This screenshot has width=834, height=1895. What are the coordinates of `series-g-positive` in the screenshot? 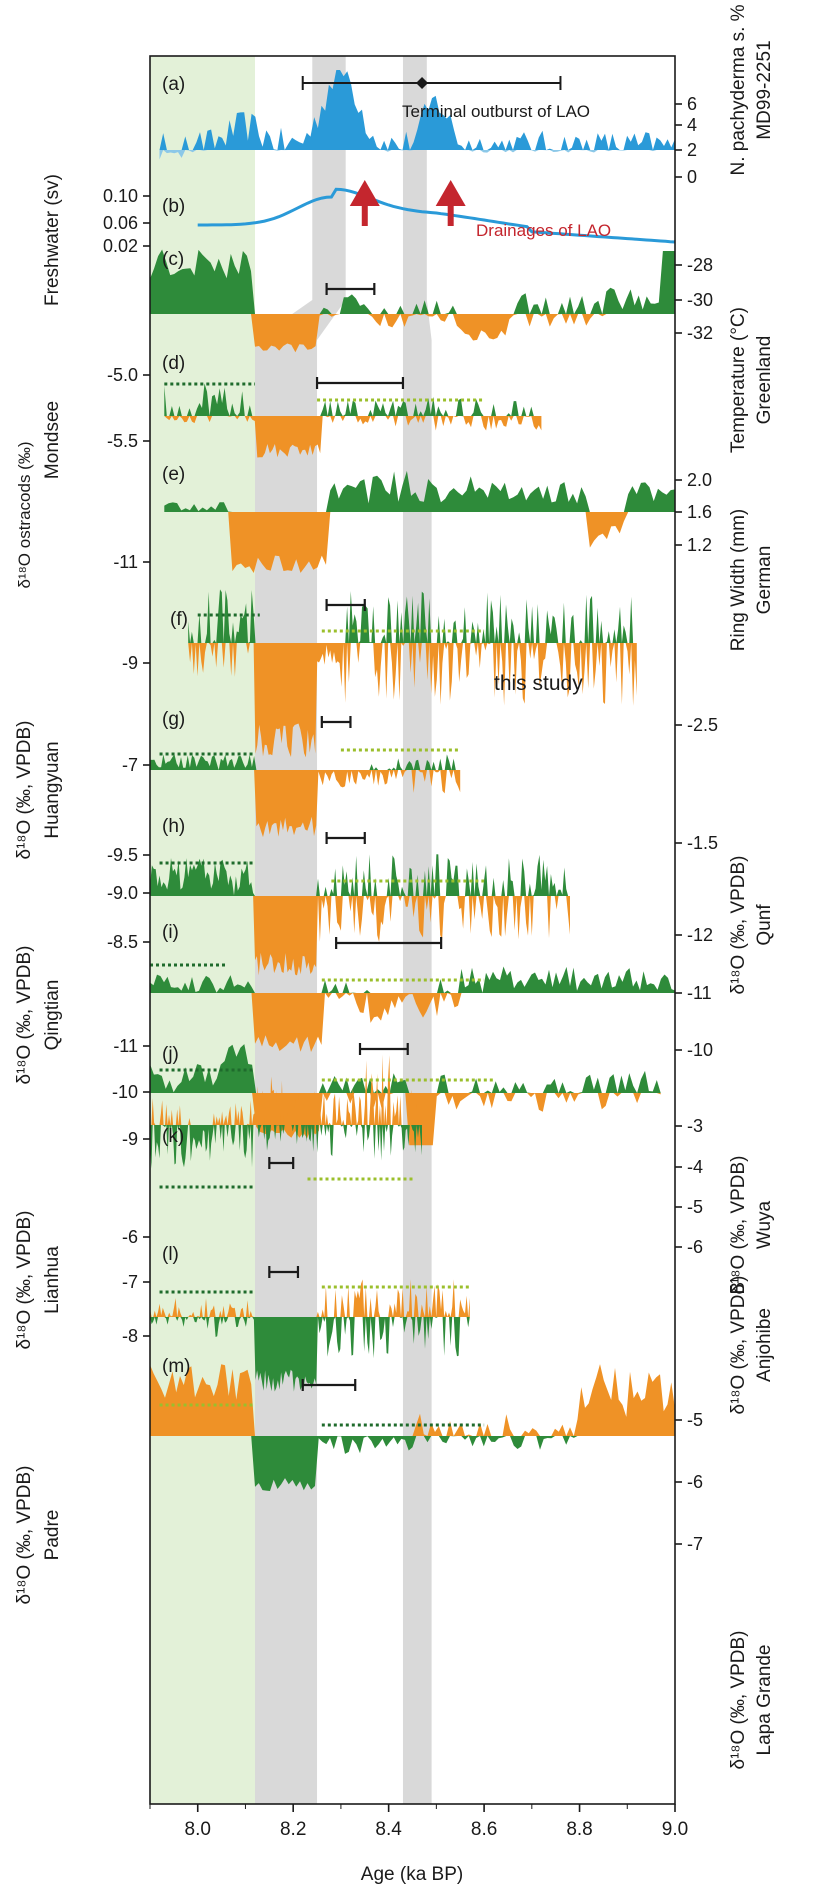 It's located at (305, 762).